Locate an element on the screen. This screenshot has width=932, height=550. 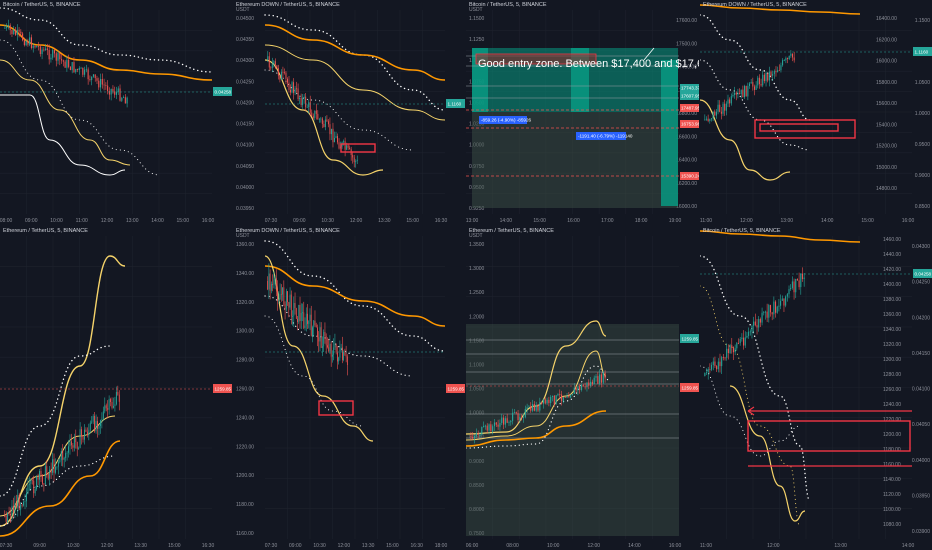
right-tick-label: 1.0500 is located at coordinates (923, 83).